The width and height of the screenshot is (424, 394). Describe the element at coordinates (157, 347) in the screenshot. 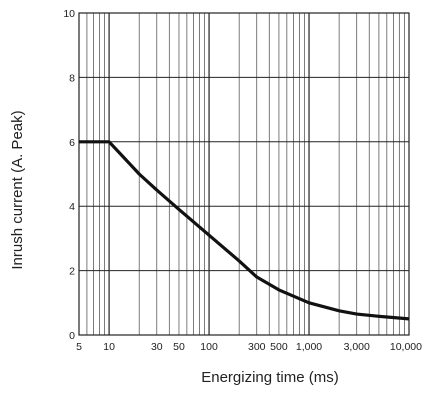

I see `x-tick-label: 30` at that location.